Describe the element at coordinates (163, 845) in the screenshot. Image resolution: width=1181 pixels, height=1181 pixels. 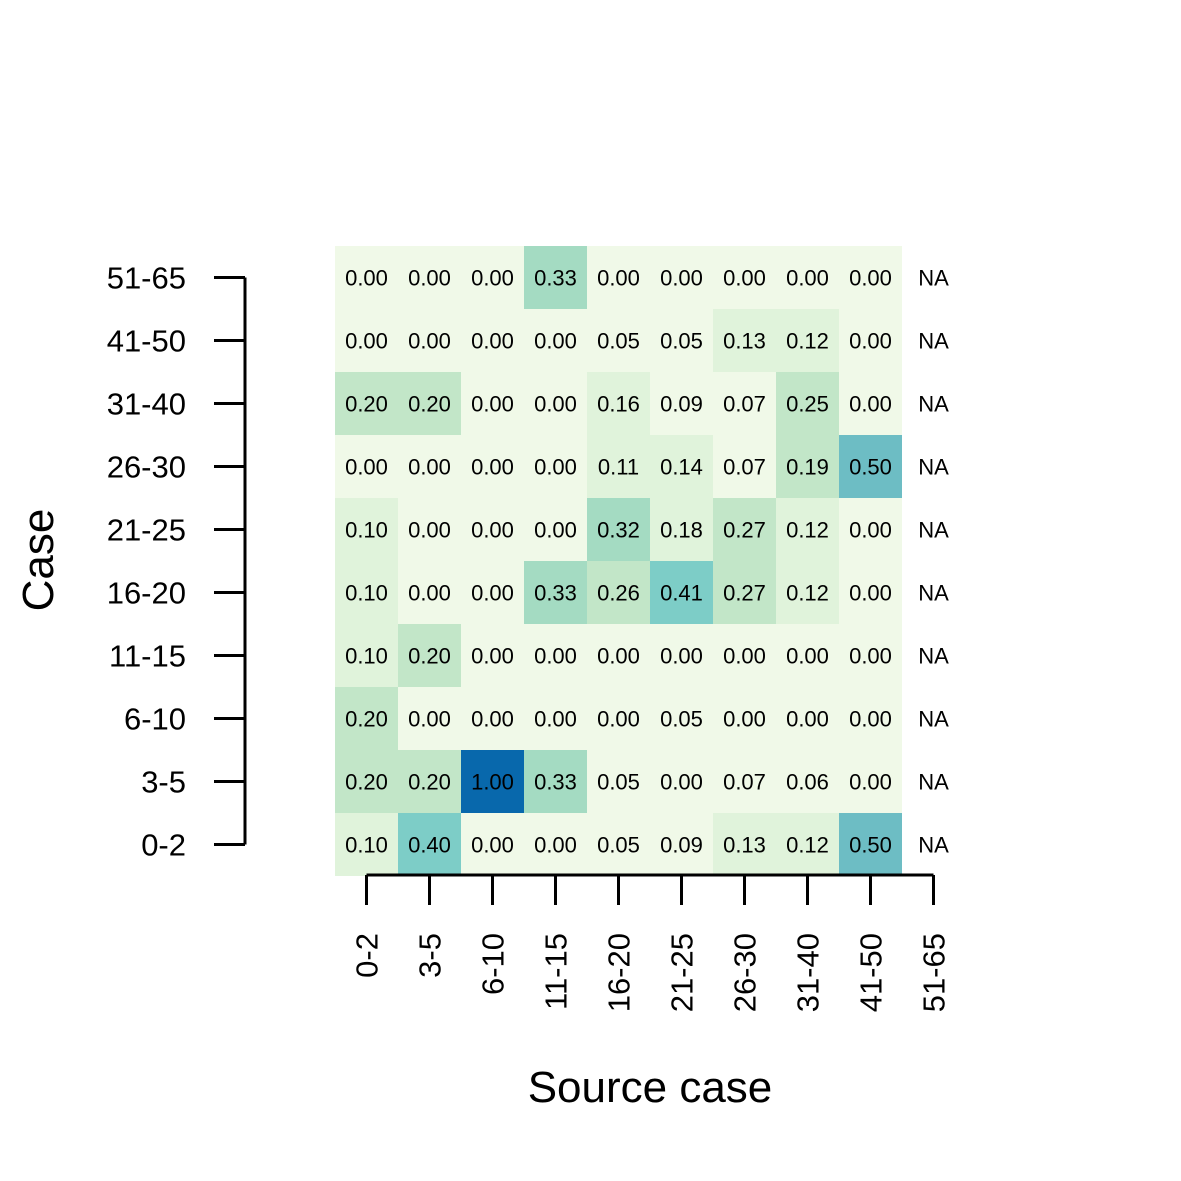
I see `y-tick-label: 0-2` at that location.